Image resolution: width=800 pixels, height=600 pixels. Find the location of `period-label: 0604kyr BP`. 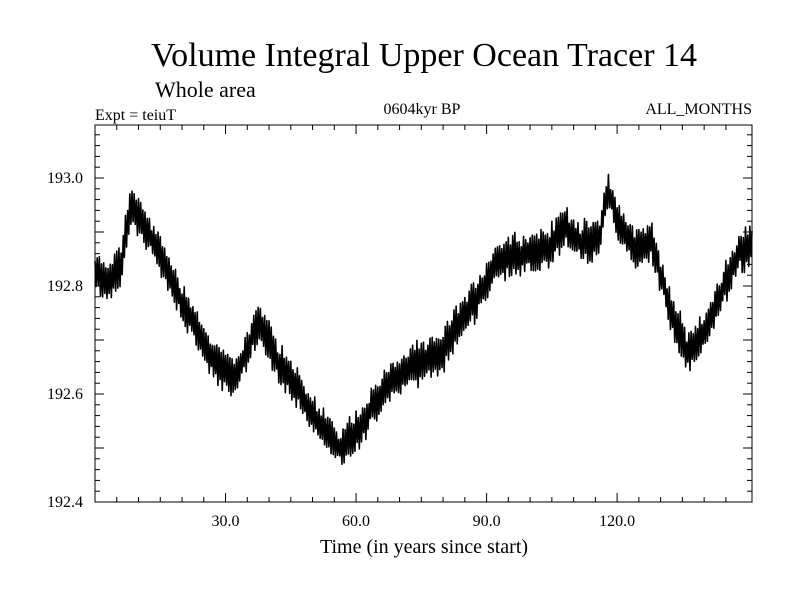

period-label: 0604kyr BP is located at coordinates (422, 109).